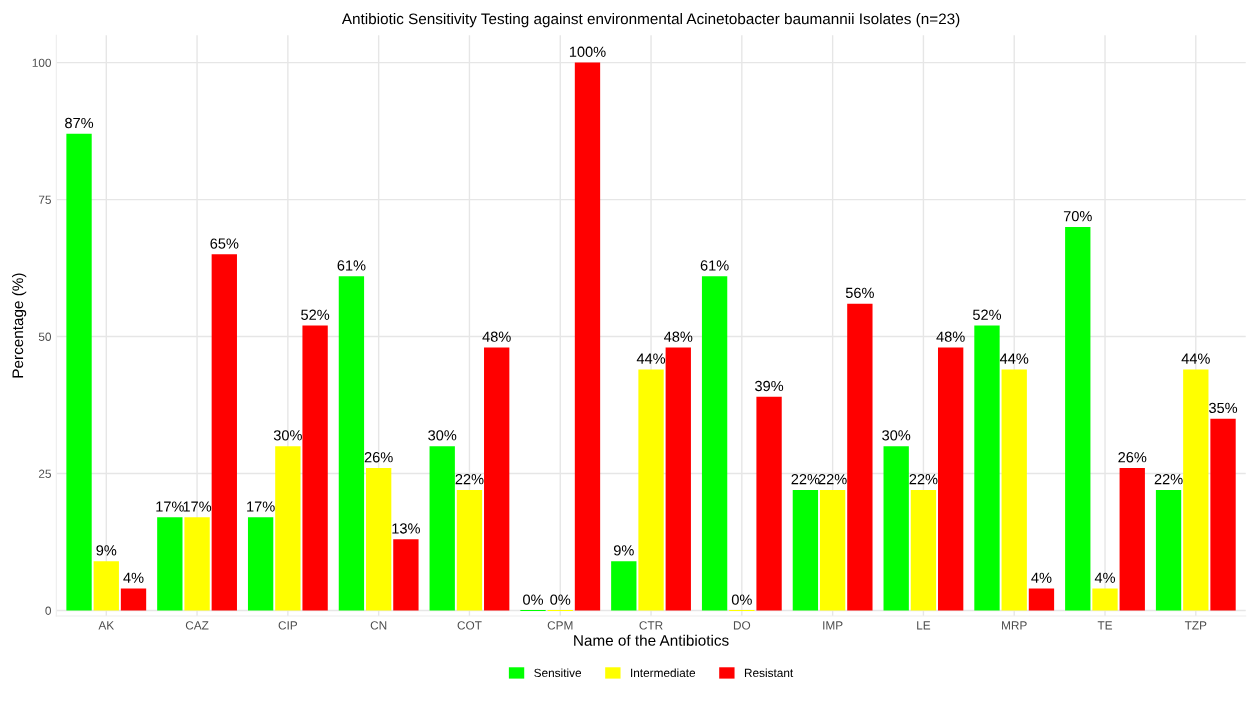 This screenshot has width=1252, height=704. Describe the element at coordinates (1223, 408) in the screenshot. I see `data-label: 35%` at that location.